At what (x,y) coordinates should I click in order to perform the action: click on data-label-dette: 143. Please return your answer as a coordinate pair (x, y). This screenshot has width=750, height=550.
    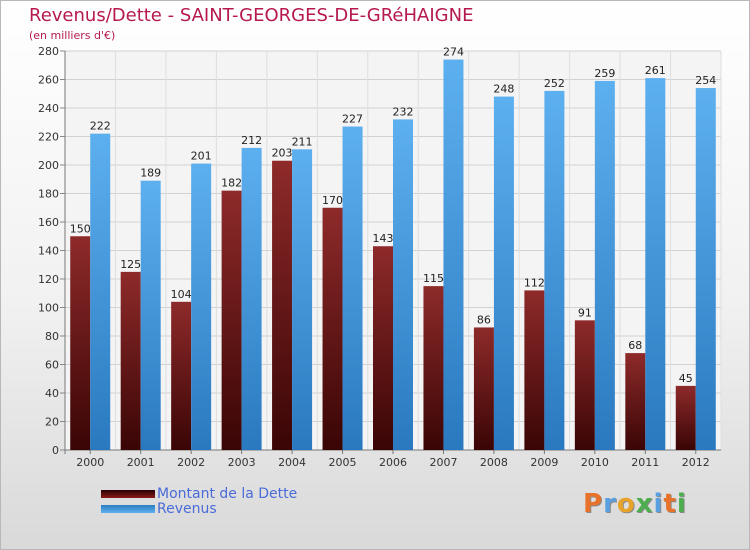
    Looking at the image, I should click on (383, 238).